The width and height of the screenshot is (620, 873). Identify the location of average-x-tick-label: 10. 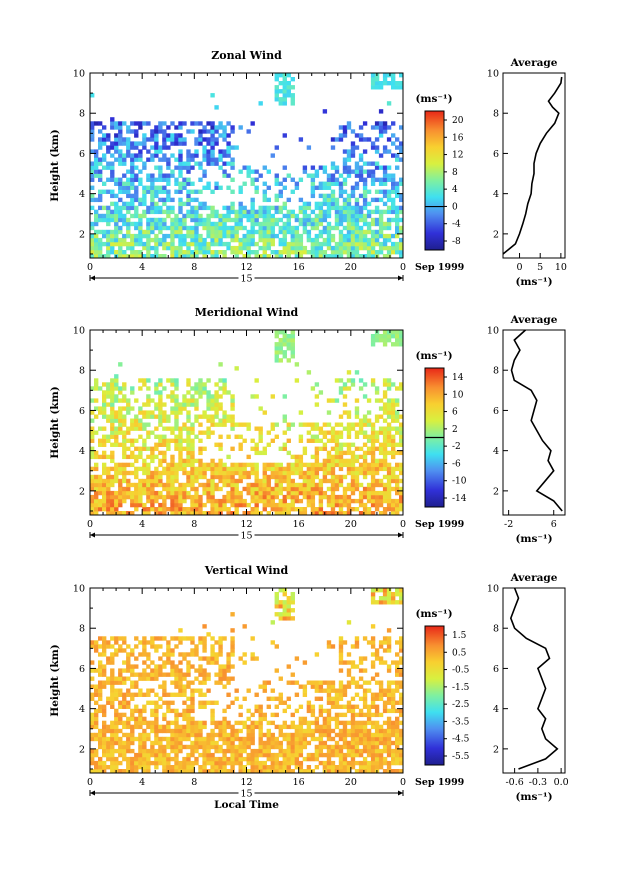
(561, 267).